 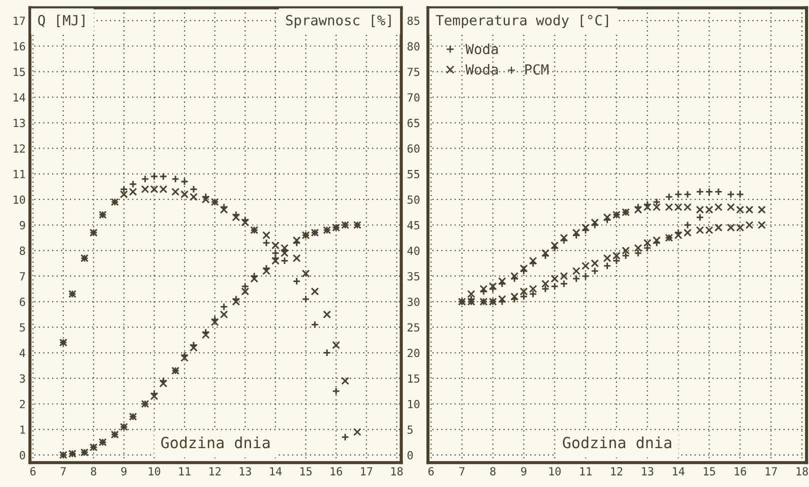 What do you see at coordinates (414, 302) in the screenshot?
I see `y2-tick-label: 30` at bounding box center [414, 302].